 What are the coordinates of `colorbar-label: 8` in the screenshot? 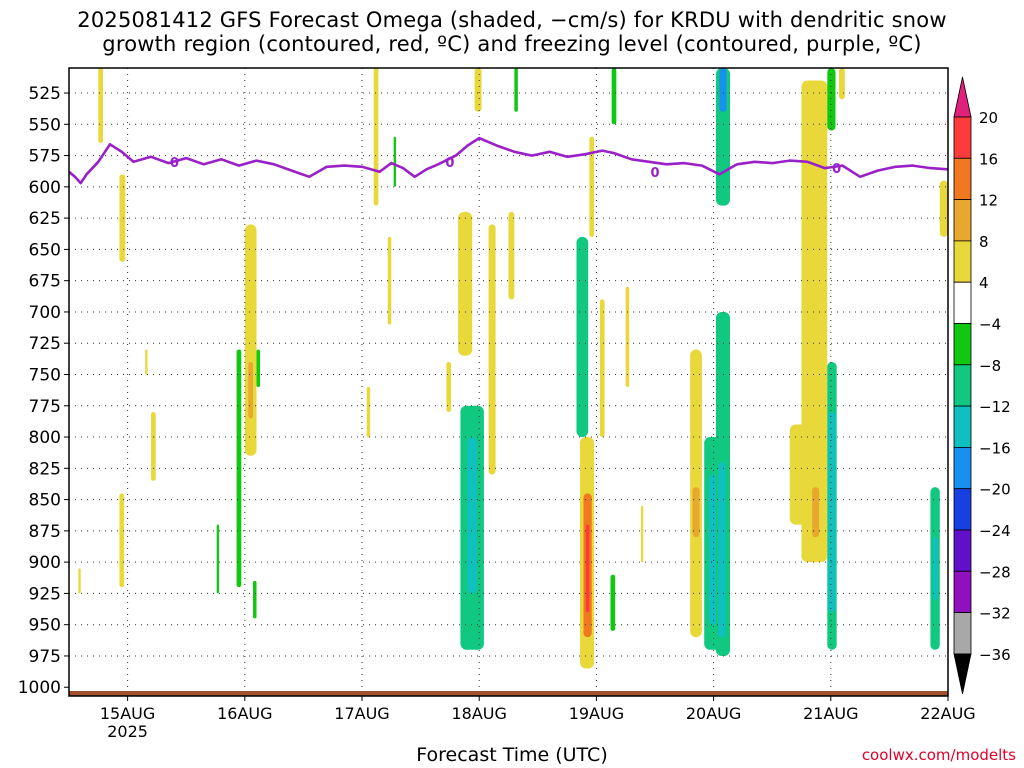 It's located at (984, 242).